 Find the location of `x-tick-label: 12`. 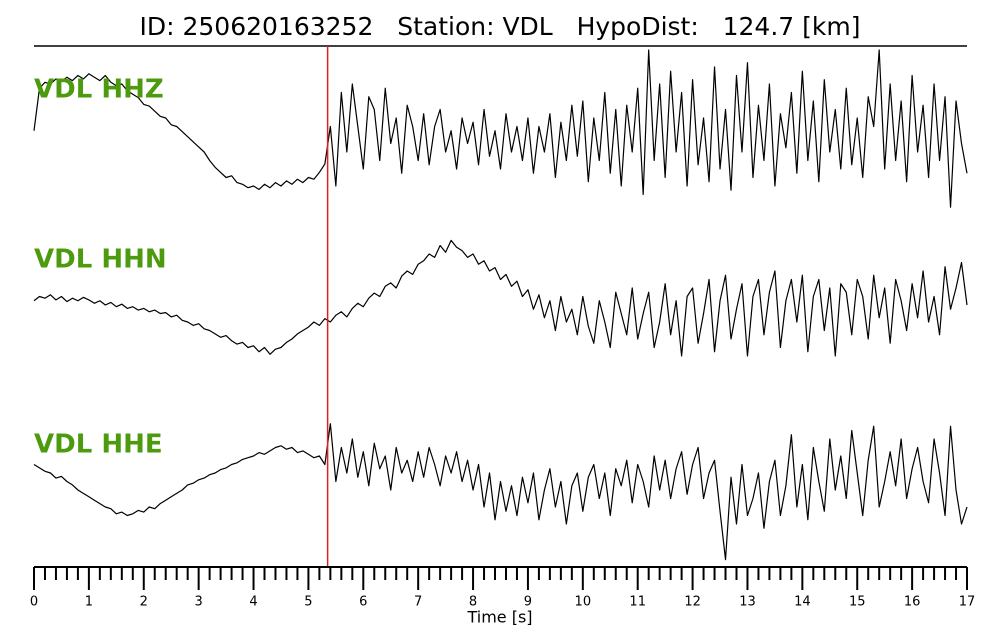

x-tick-label: 12 is located at coordinates (692, 602).